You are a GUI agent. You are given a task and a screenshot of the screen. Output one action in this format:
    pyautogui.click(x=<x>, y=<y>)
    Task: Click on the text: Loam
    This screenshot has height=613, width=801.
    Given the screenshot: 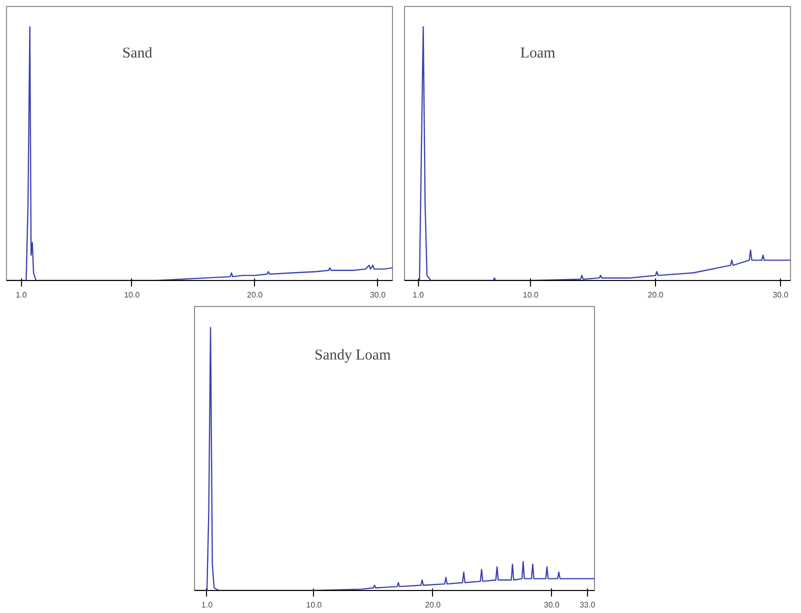 What is the action you would take?
    pyautogui.click(x=538, y=53)
    